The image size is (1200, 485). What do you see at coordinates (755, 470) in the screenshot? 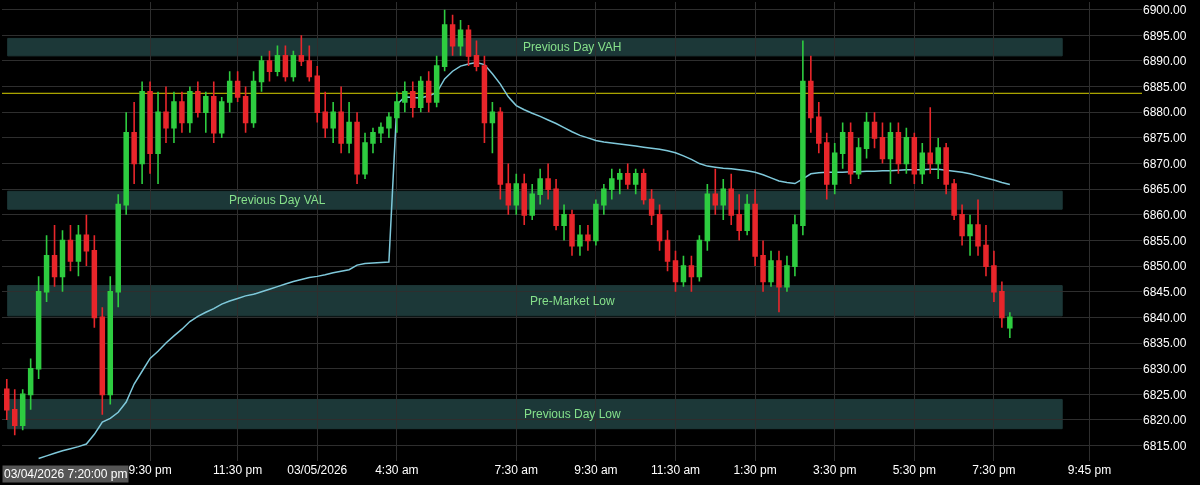
I see `x-tick-label: 1:30 pm` at bounding box center [755, 470].